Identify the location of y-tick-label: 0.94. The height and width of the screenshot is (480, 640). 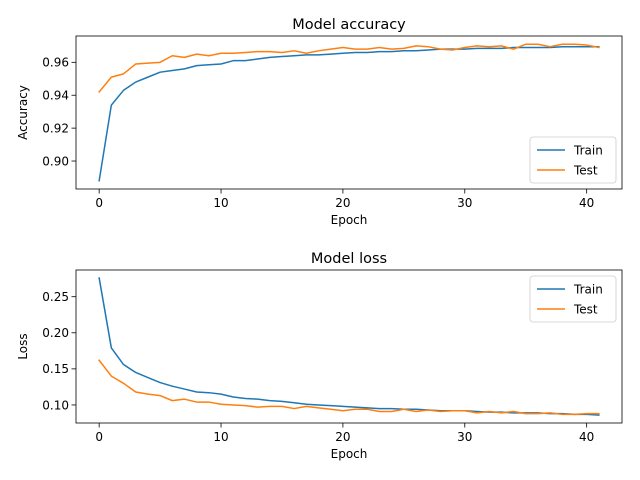
(55, 96).